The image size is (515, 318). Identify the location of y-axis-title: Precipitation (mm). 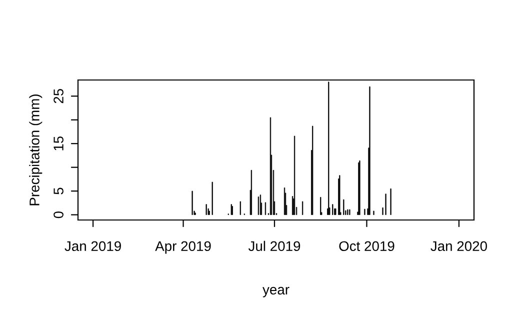
(35, 150).